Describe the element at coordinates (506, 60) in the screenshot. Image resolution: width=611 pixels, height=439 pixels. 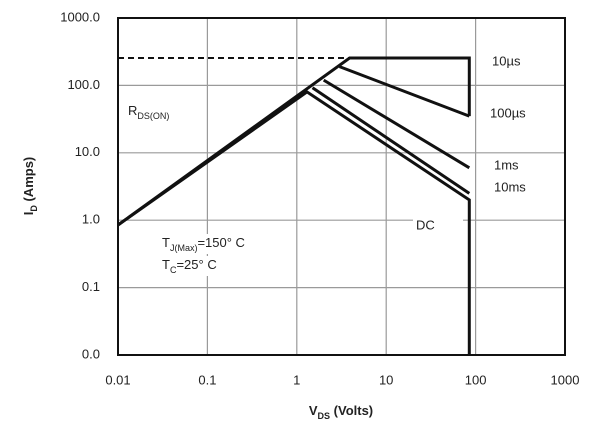
I see `series-label: 10µs` at that location.